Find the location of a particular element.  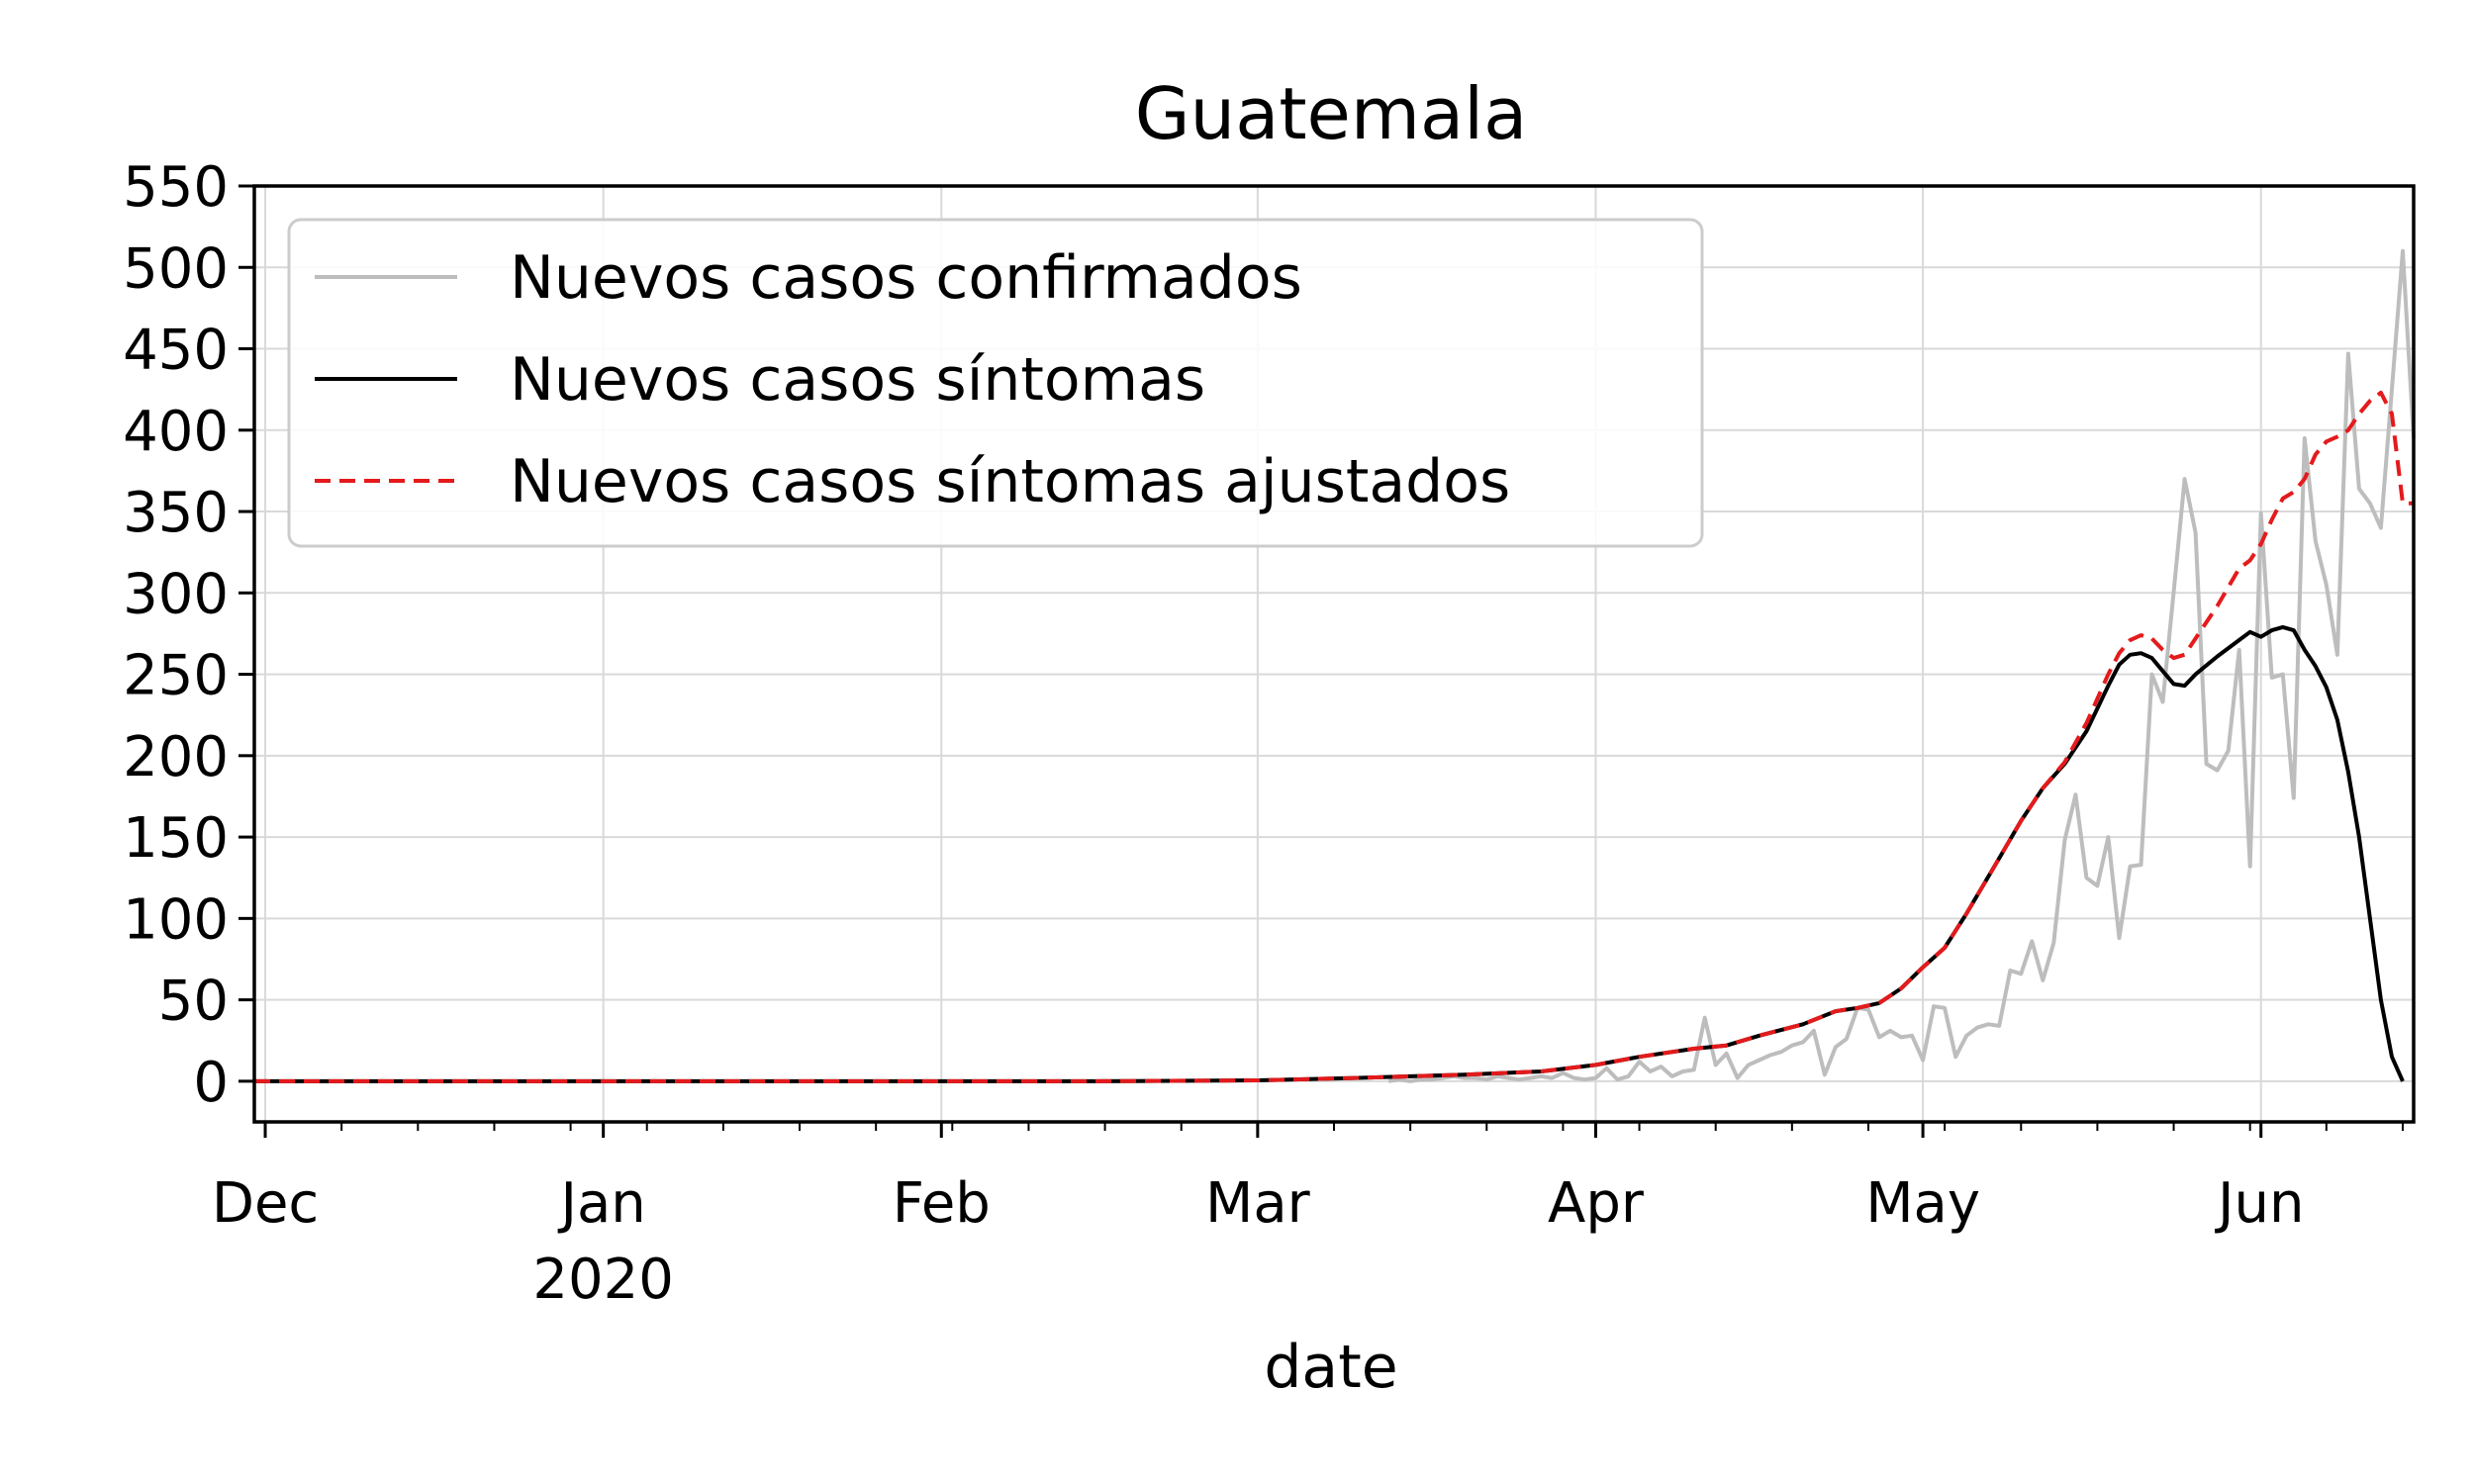

legend-box is located at coordinates (996, 383).